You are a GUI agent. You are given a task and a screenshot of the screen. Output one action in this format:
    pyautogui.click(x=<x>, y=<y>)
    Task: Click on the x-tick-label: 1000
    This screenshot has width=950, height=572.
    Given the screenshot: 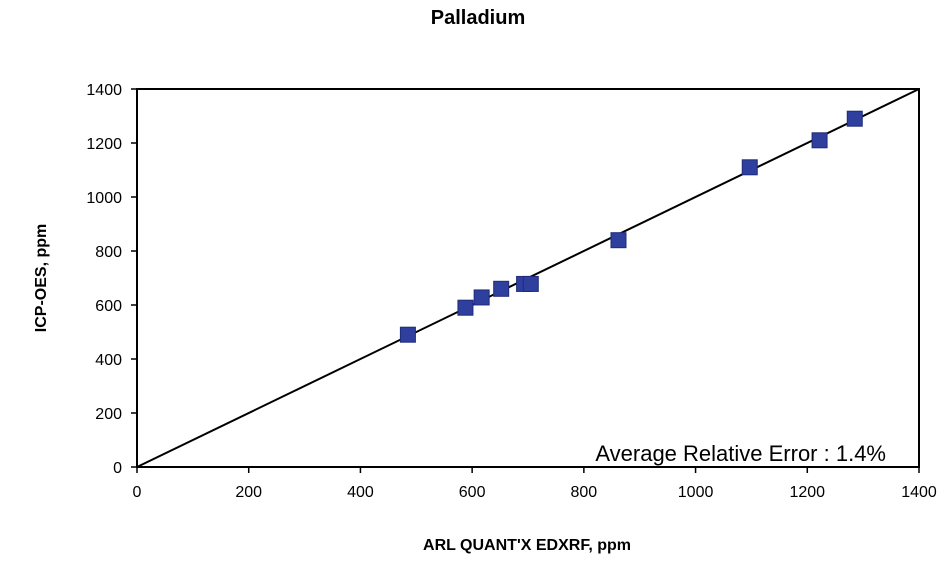 What is the action you would take?
    pyautogui.click(x=696, y=492)
    